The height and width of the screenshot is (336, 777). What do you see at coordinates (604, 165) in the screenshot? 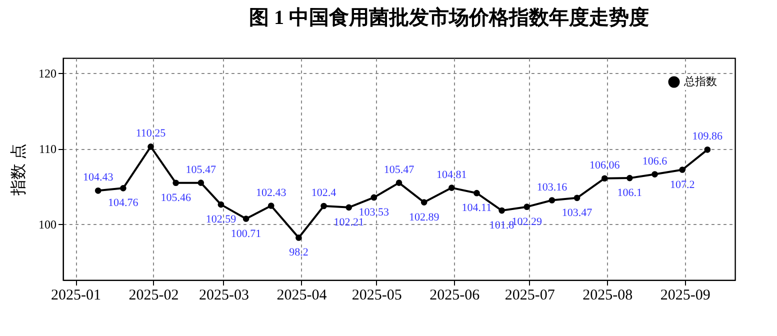
I see `data-label: 106.06` at bounding box center [604, 165].